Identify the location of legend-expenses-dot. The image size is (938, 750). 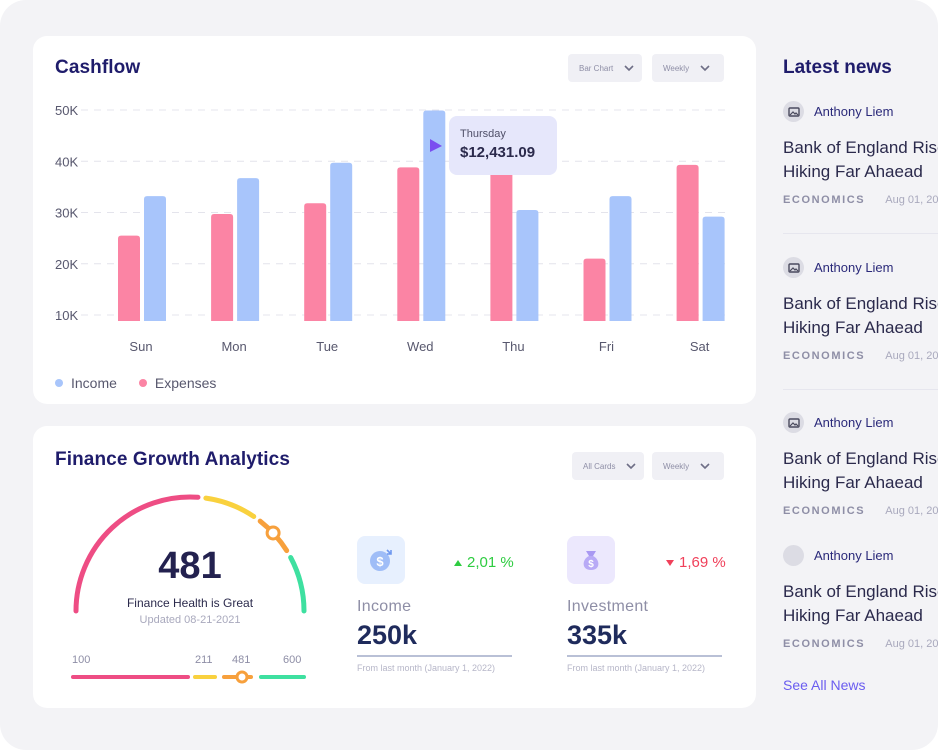
(142, 383).